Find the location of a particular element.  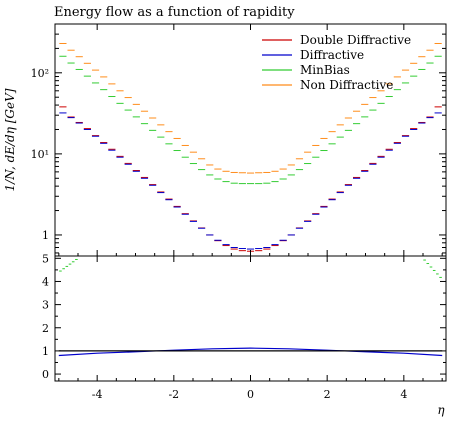

ratio-y-tick-label: 5 is located at coordinates (45, 258).